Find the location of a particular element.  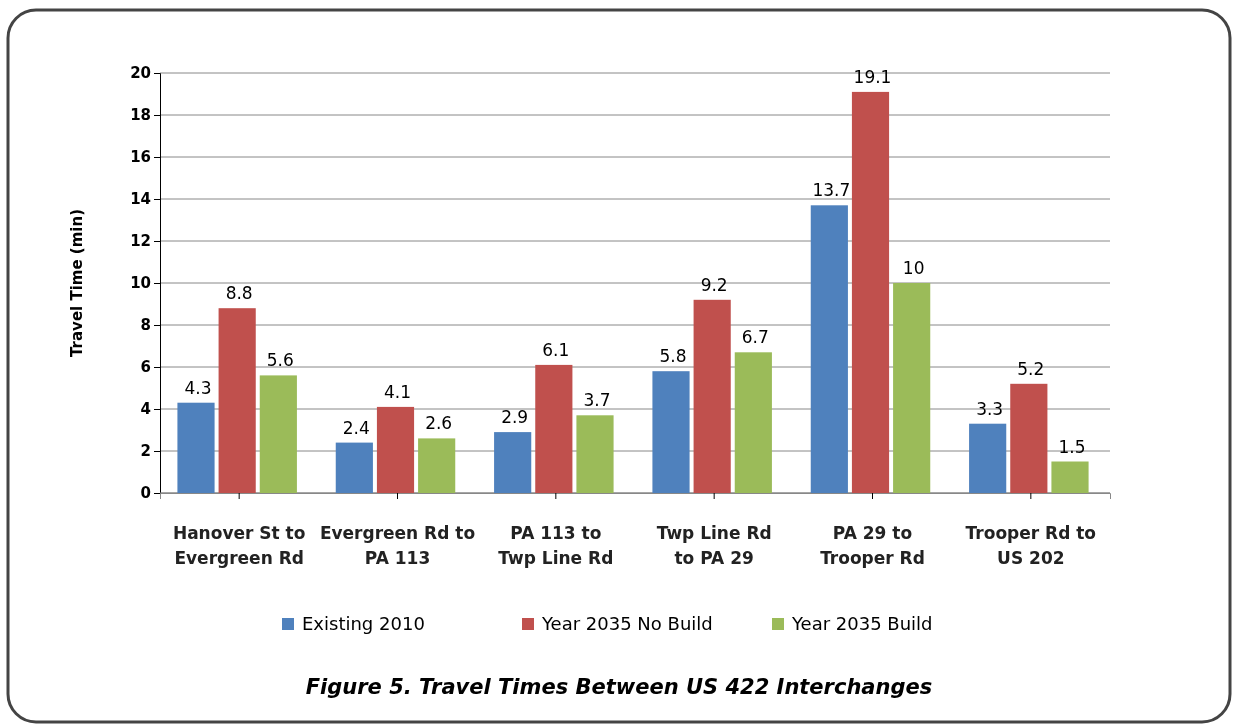

data-label: 2.9 is located at coordinates (515, 417).